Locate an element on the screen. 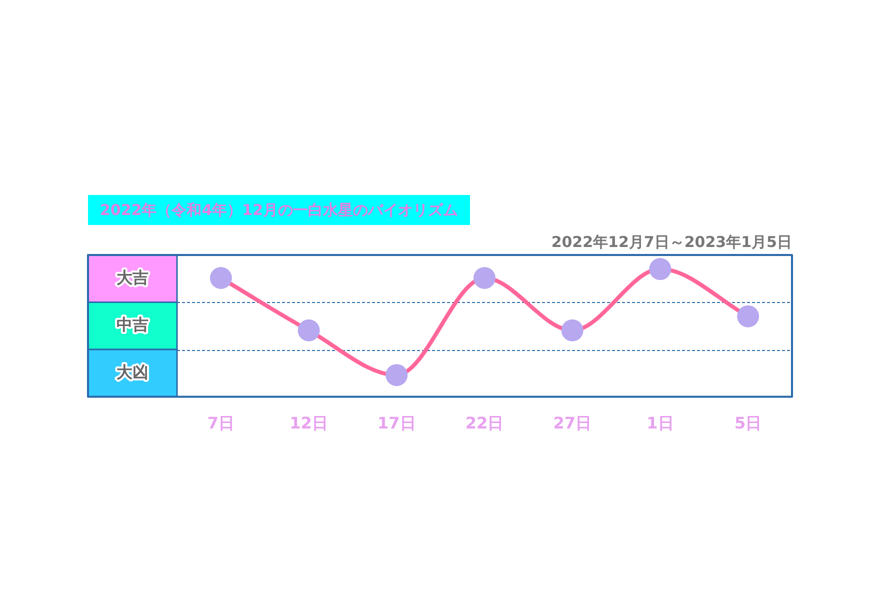  chart-subtitle: 2022年12月7日～2023年1月5日 is located at coordinates (671, 242).